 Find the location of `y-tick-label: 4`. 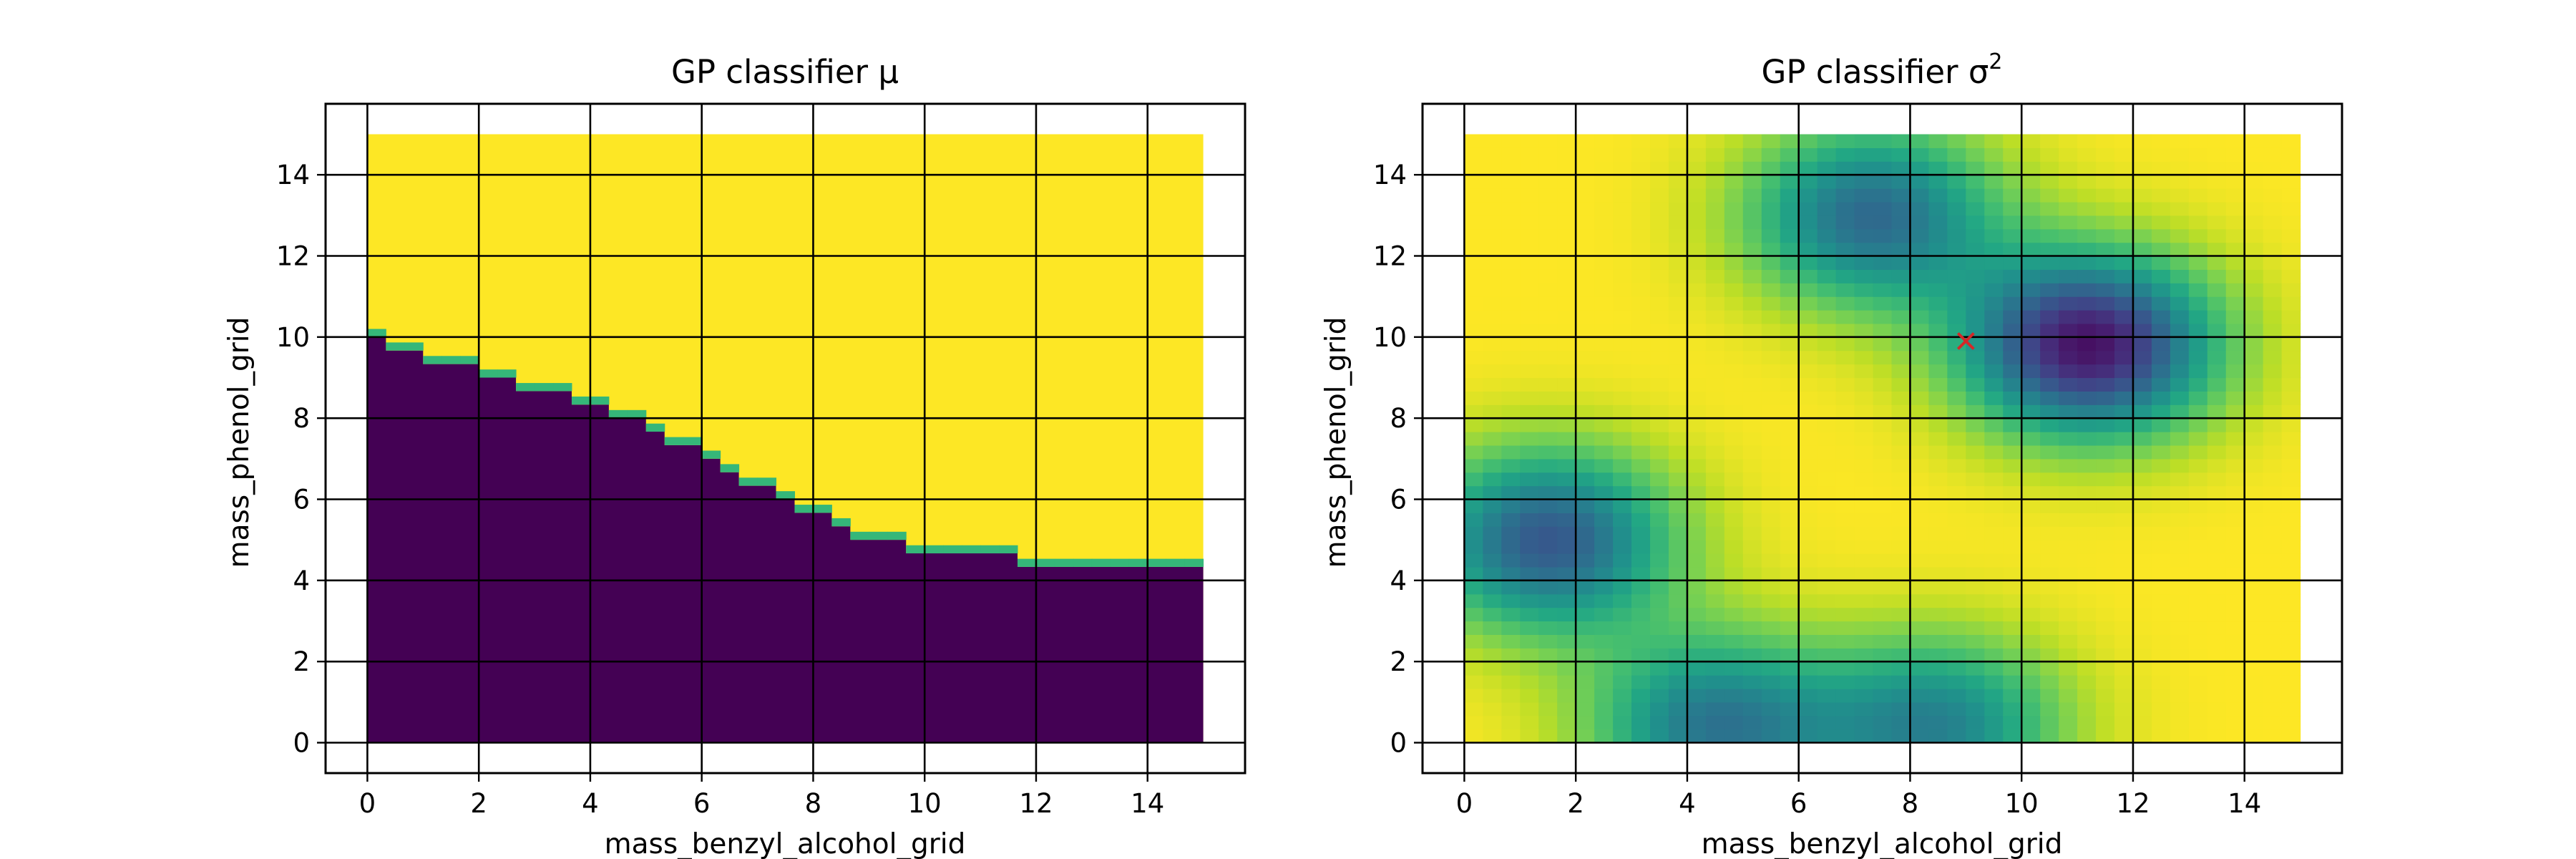

y-tick-label: 4 is located at coordinates (1398, 581).